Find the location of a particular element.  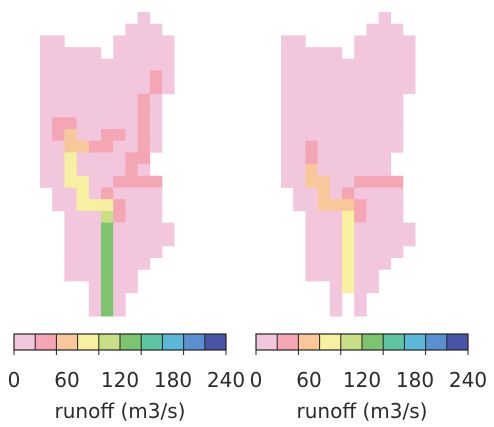

colorbar-left-tick-0: 0 is located at coordinates (14, 380).